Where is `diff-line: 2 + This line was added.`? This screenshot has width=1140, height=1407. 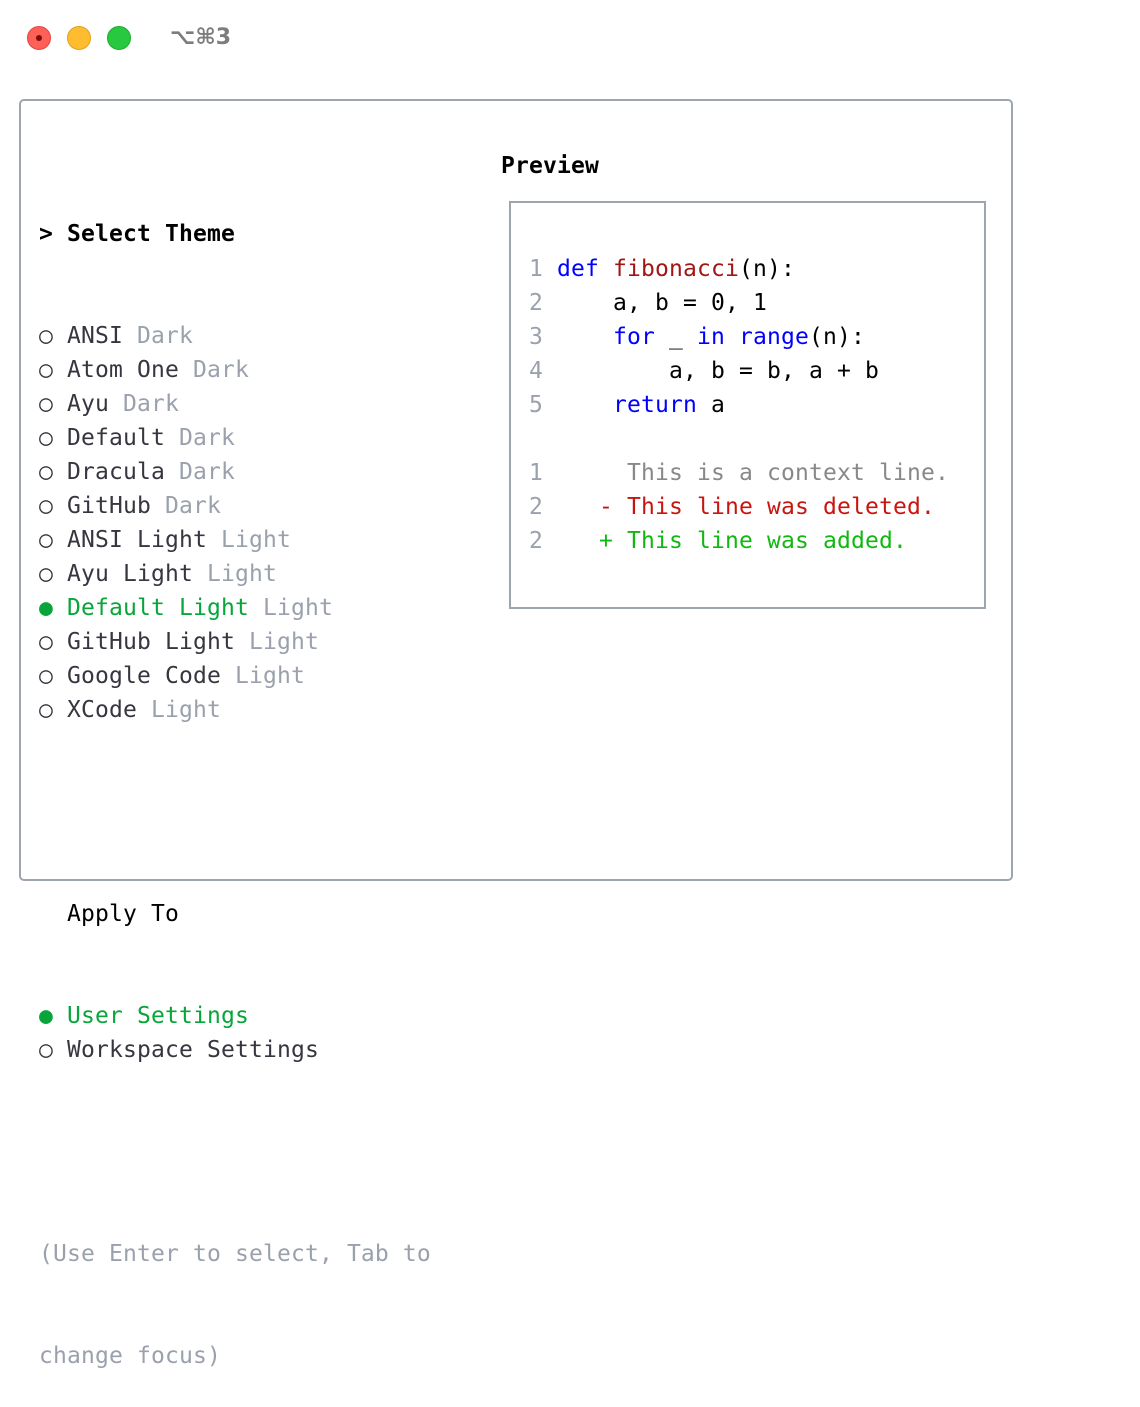
diff-line: 2 + This line was added. is located at coordinates (739, 541).